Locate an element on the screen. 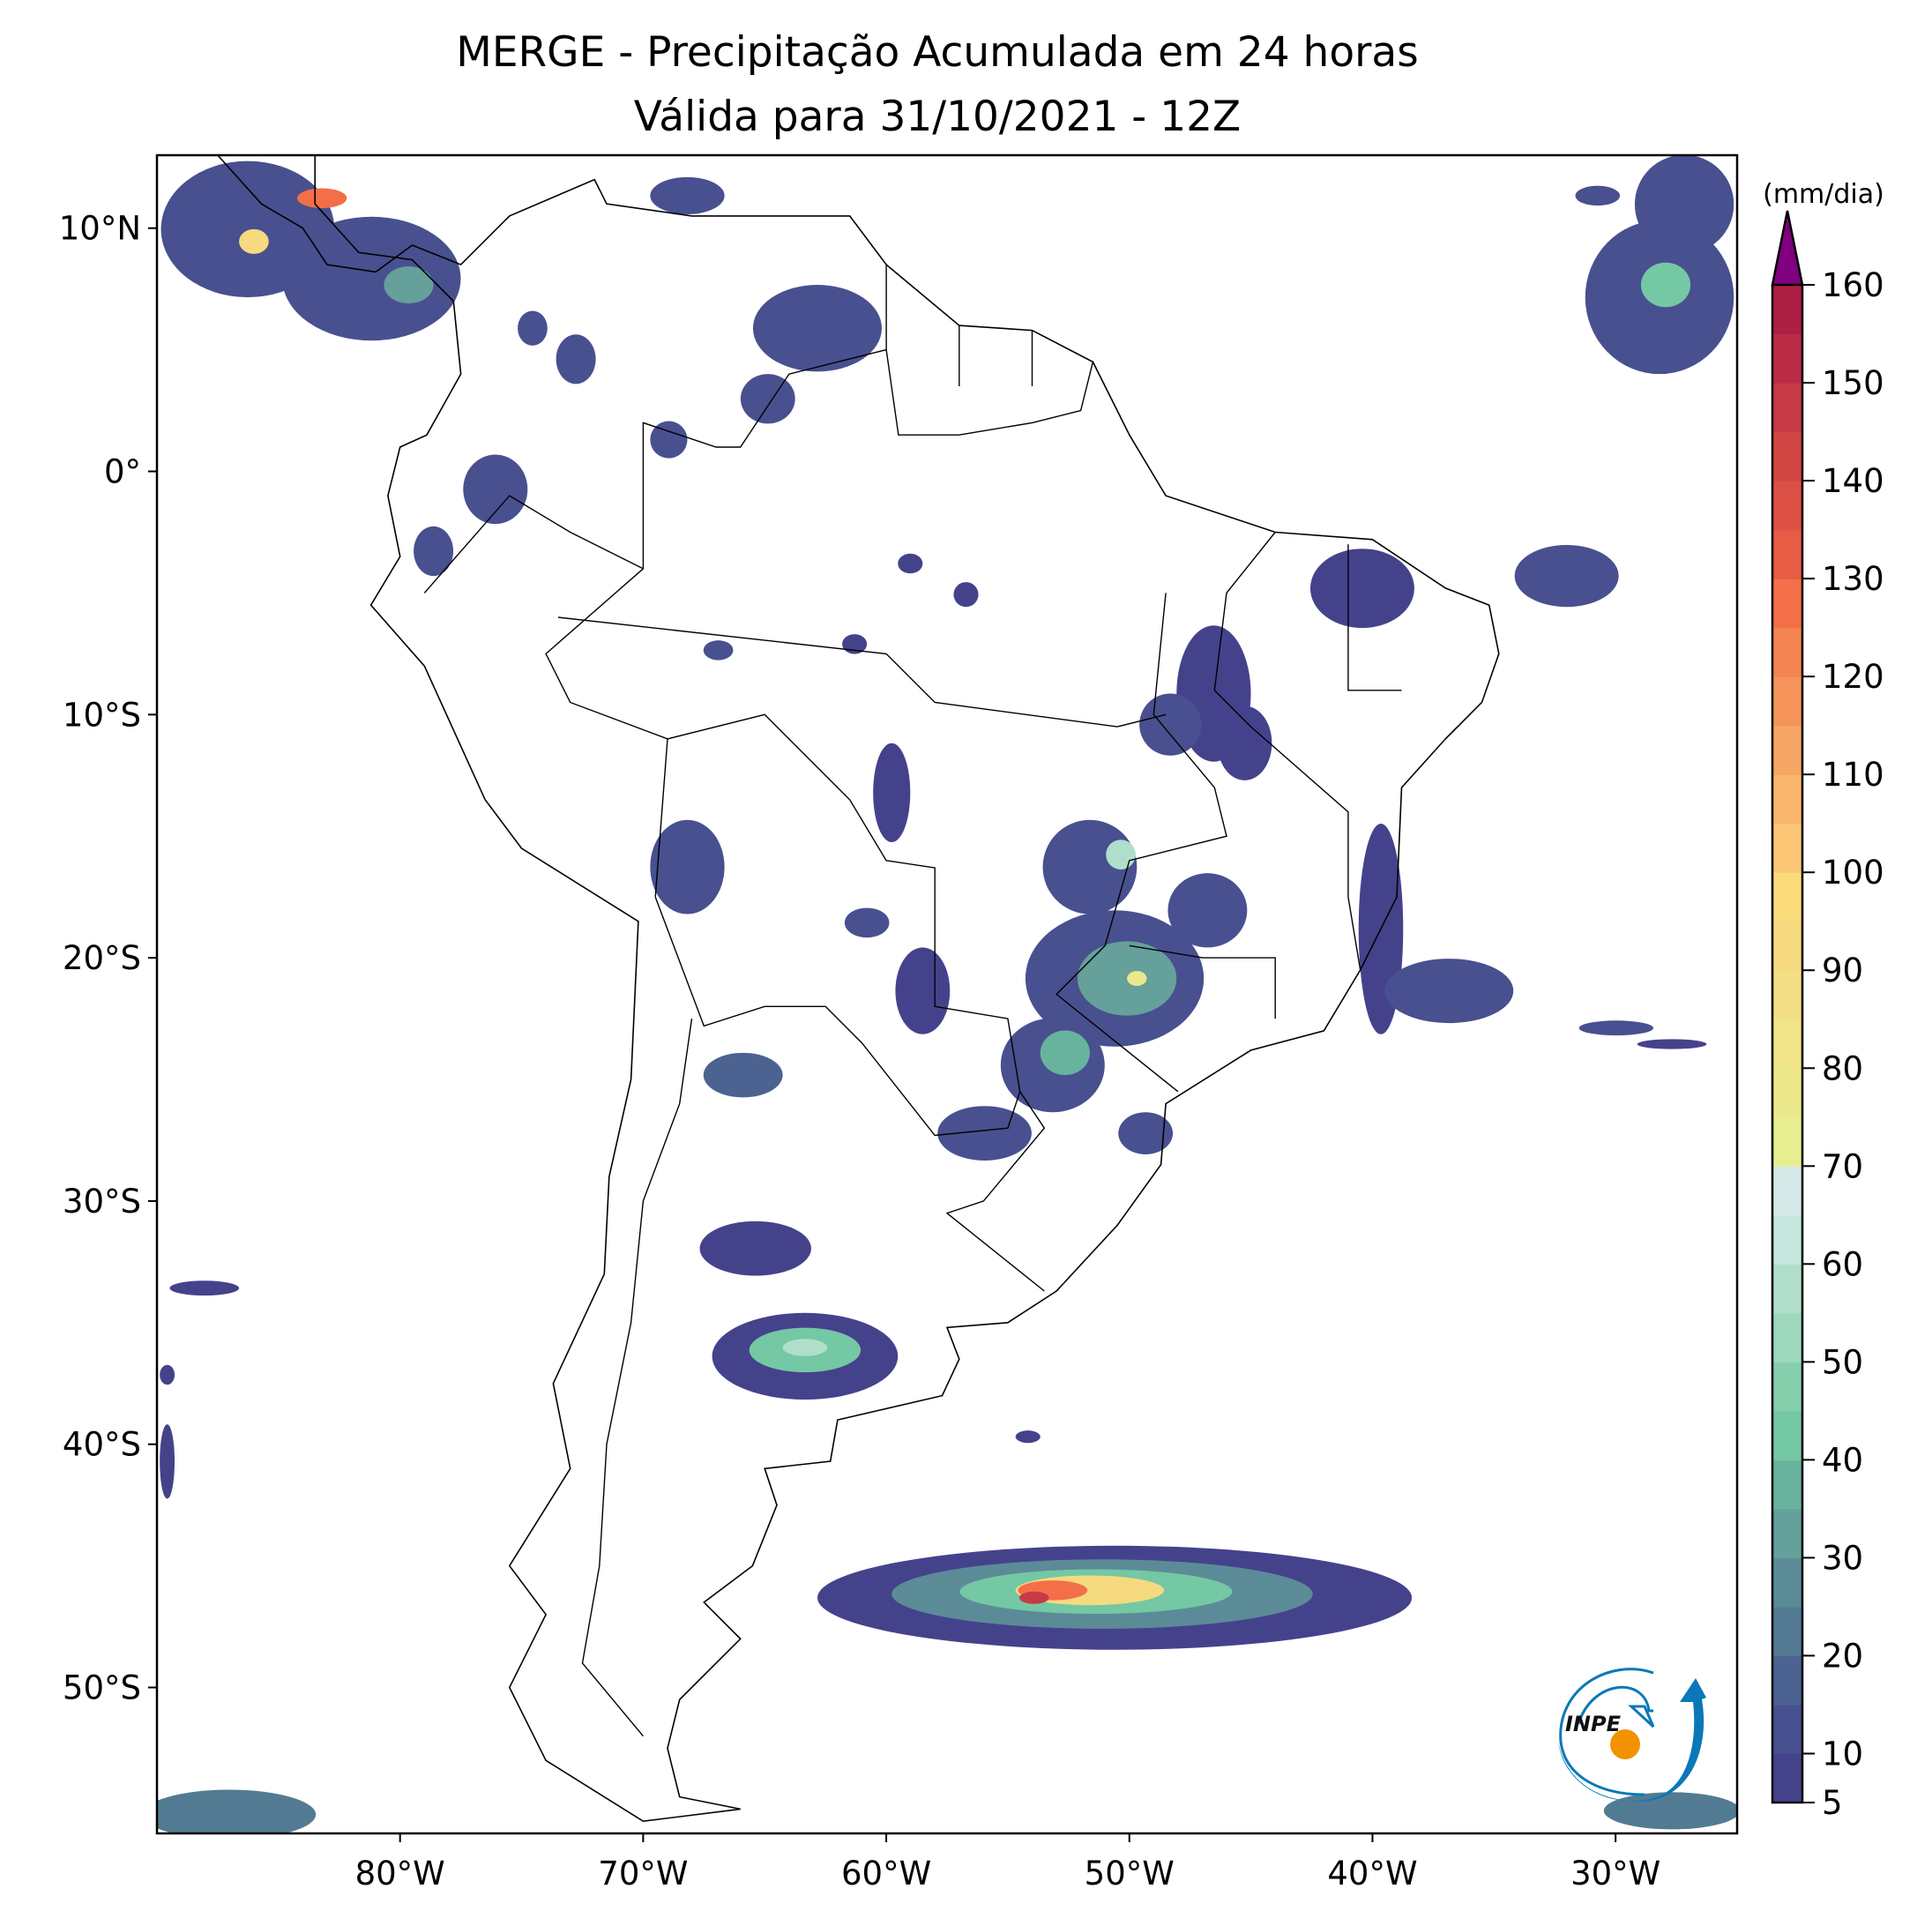  lon-tick-label: 30°W is located at coordinates (1615, 1873).